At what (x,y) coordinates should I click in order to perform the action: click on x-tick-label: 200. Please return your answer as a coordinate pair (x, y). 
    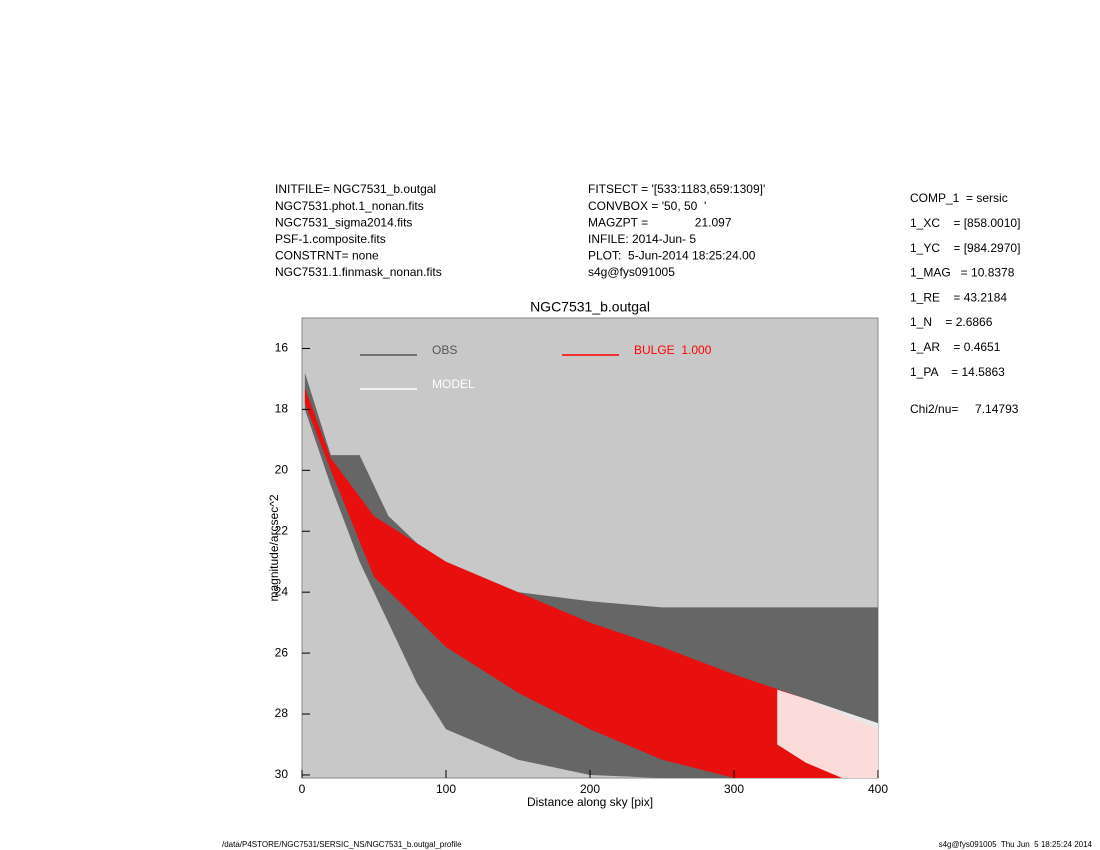
    Looking at the image, I should click on (590, 789).